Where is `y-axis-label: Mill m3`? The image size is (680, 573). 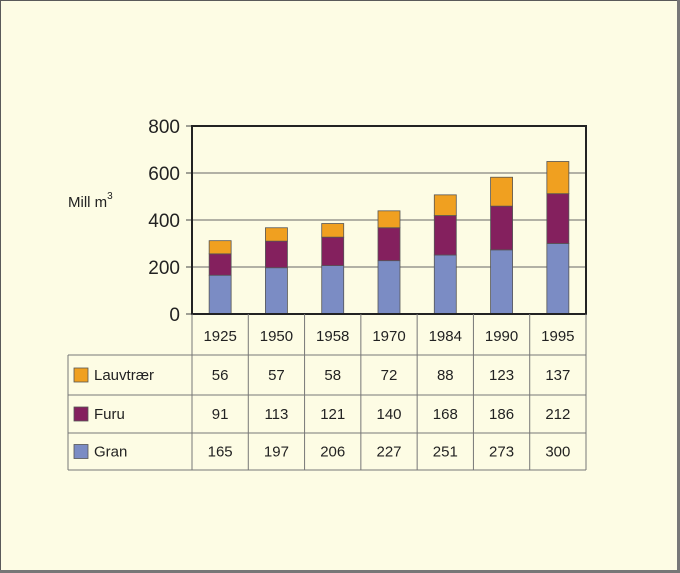 y-axis-label: Mill m3 is located at coordinates (90, 201).